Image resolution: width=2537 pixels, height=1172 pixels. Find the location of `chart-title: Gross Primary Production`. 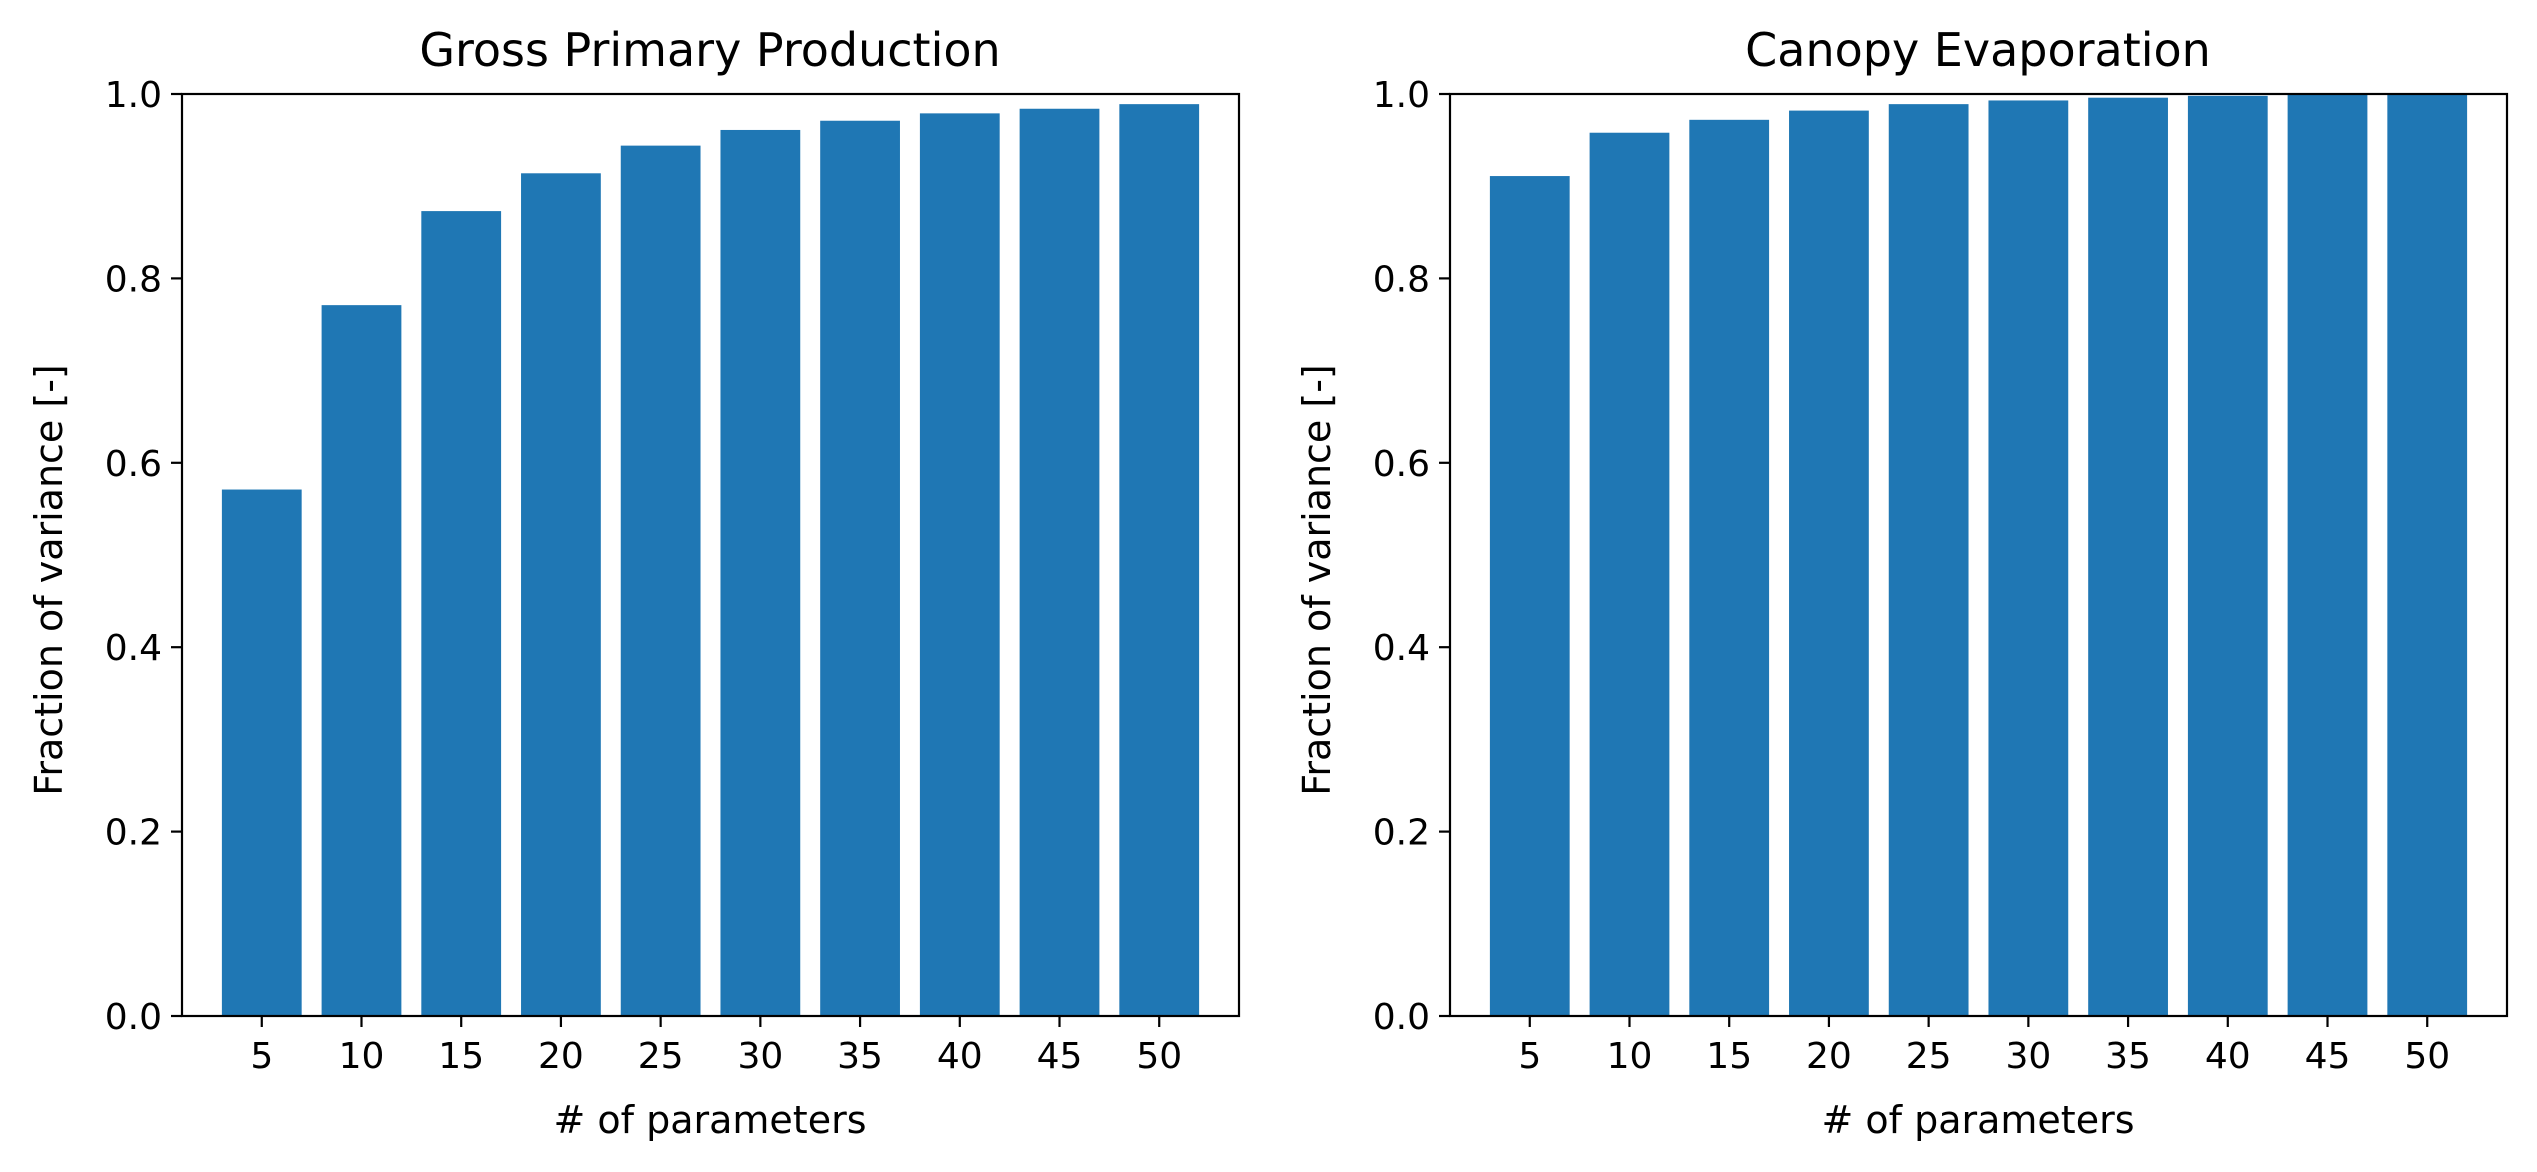

chart-title: Gross Primary Production is located at coordinates (709, 50).